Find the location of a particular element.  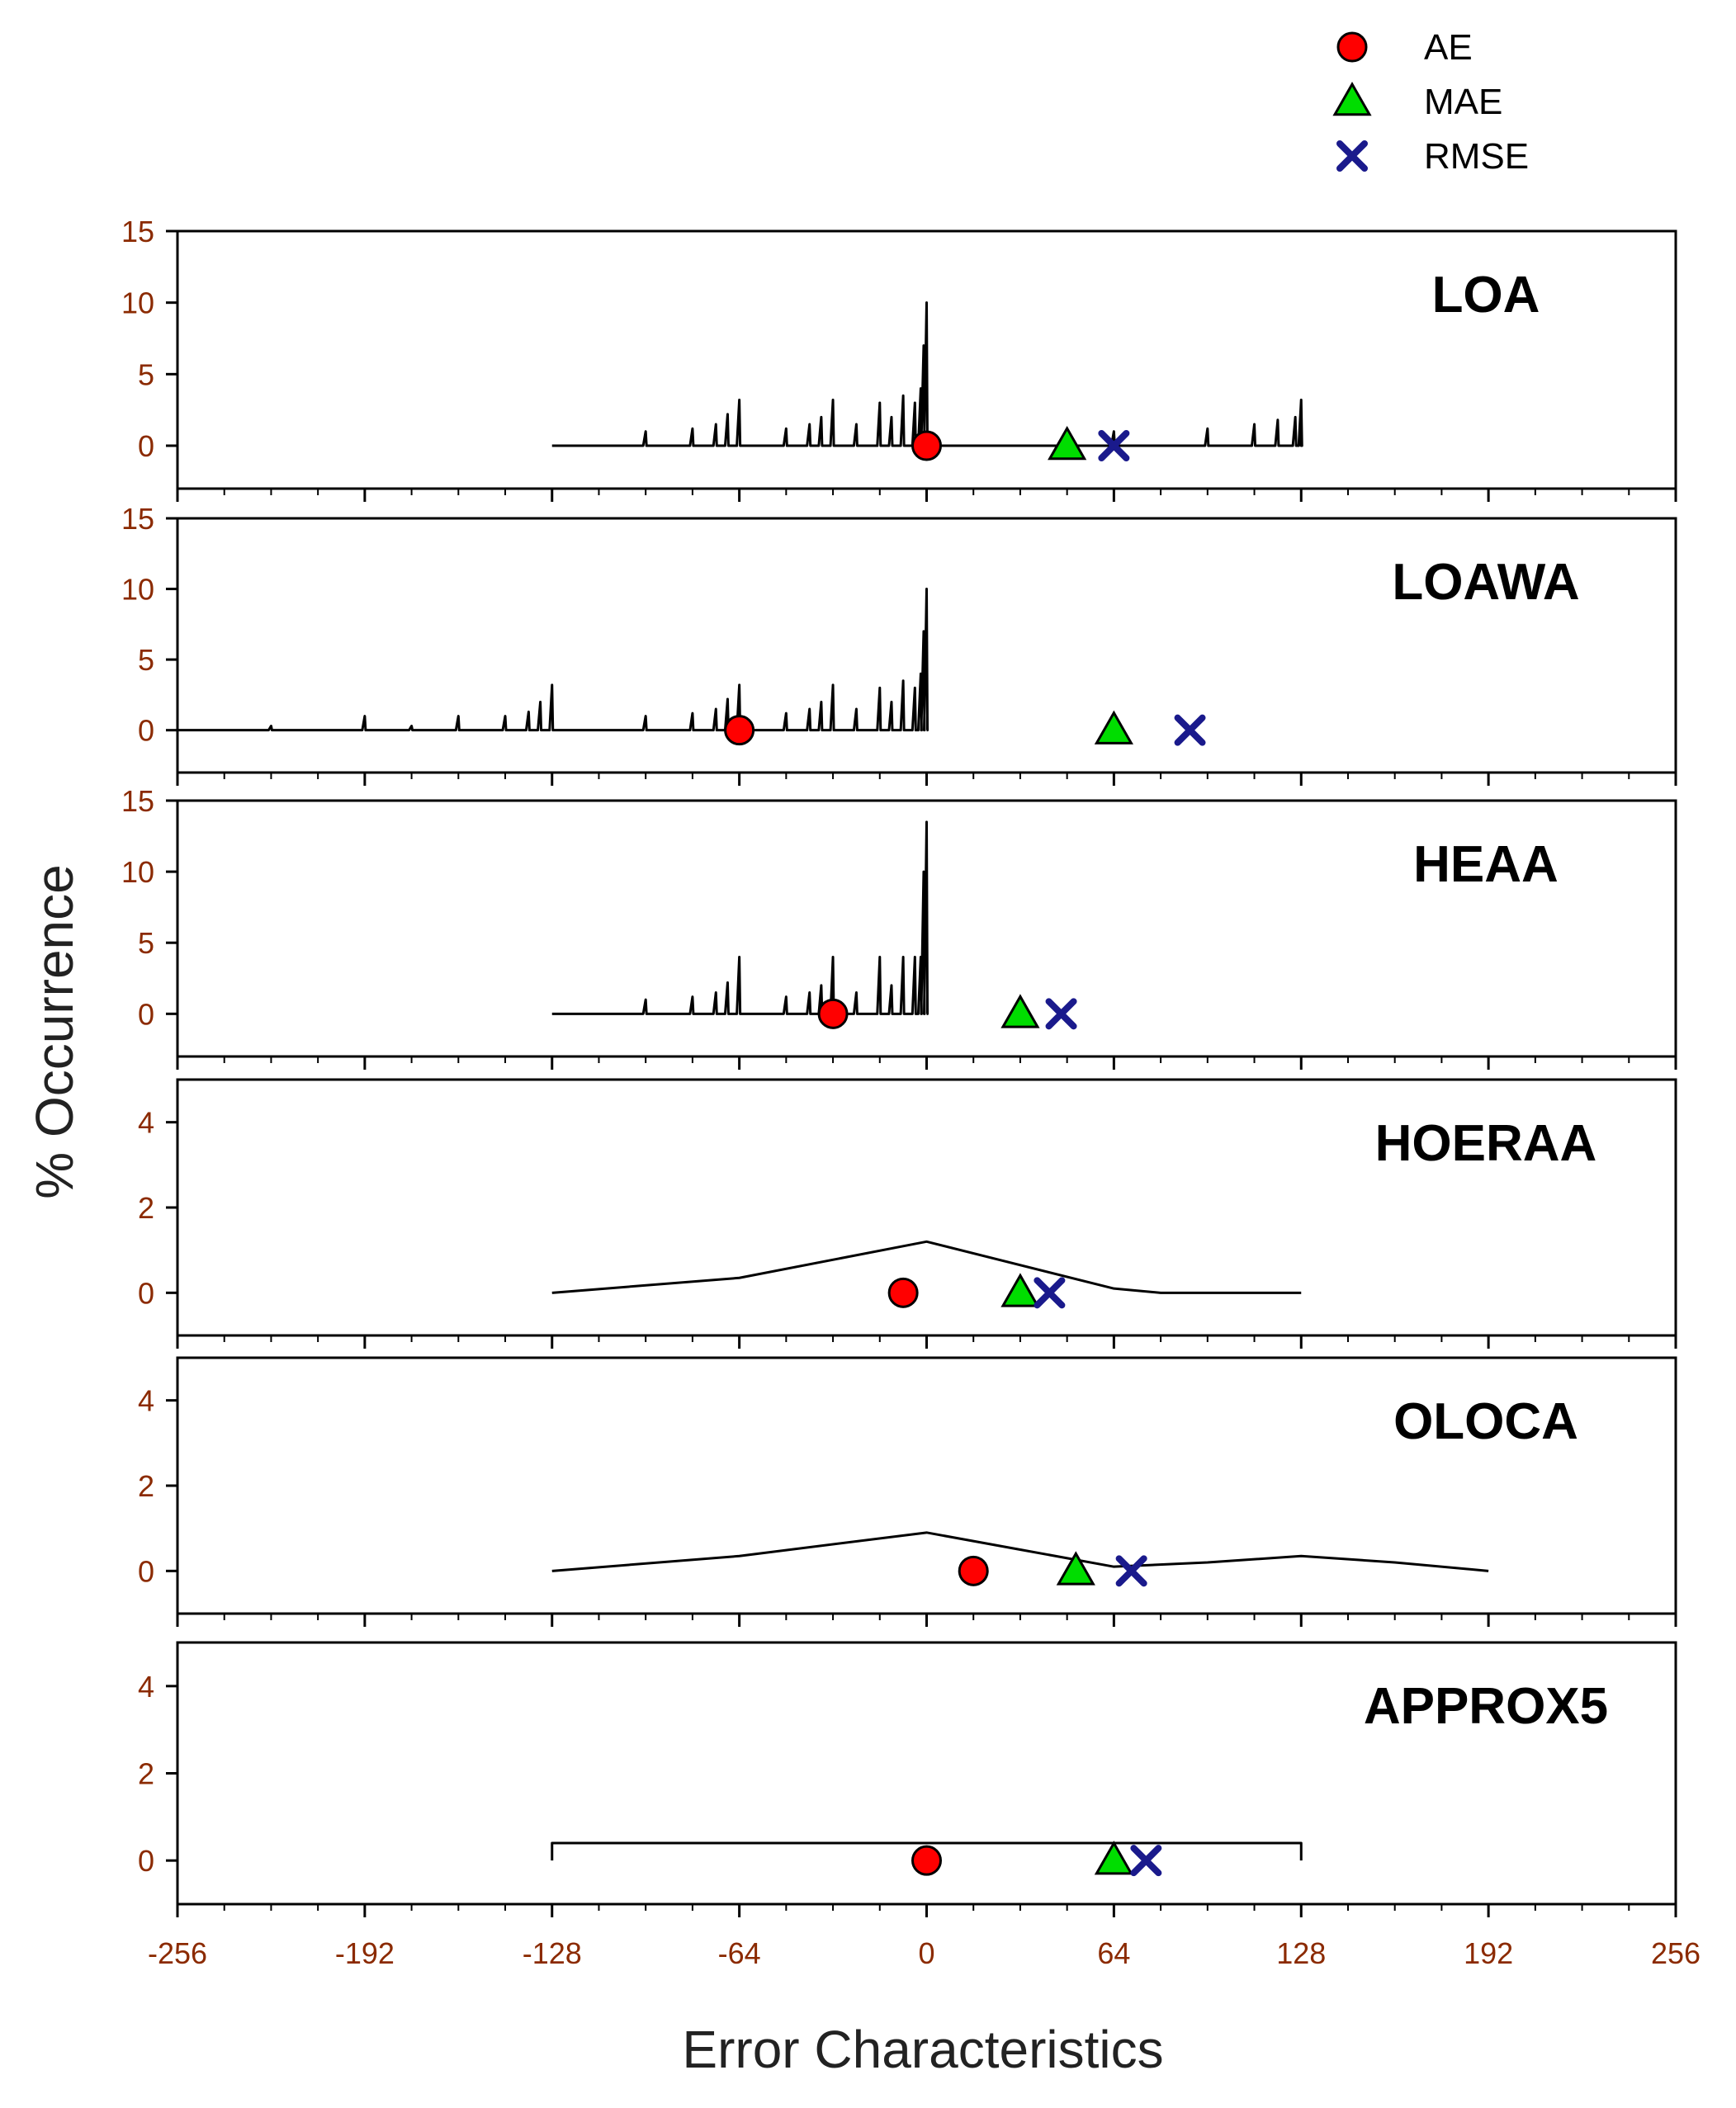

panel-approx5: 0 2 4 APPROX5 is located at coordinates (908, 1779).